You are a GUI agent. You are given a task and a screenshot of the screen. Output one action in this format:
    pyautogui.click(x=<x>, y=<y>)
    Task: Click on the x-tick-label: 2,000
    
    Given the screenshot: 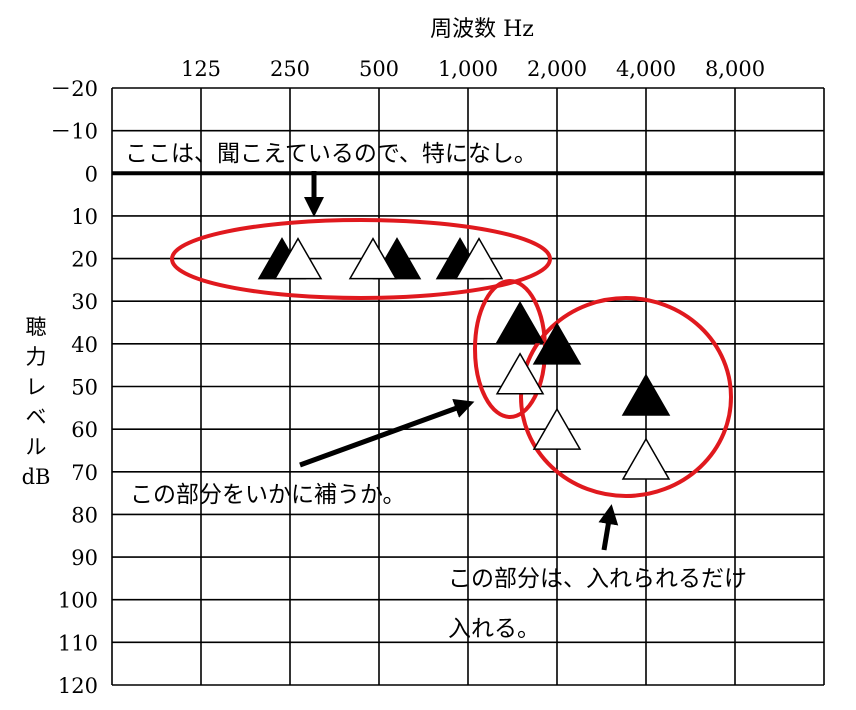 What is the action you would take?
    pyautogui.click(x=557, y=69)
    